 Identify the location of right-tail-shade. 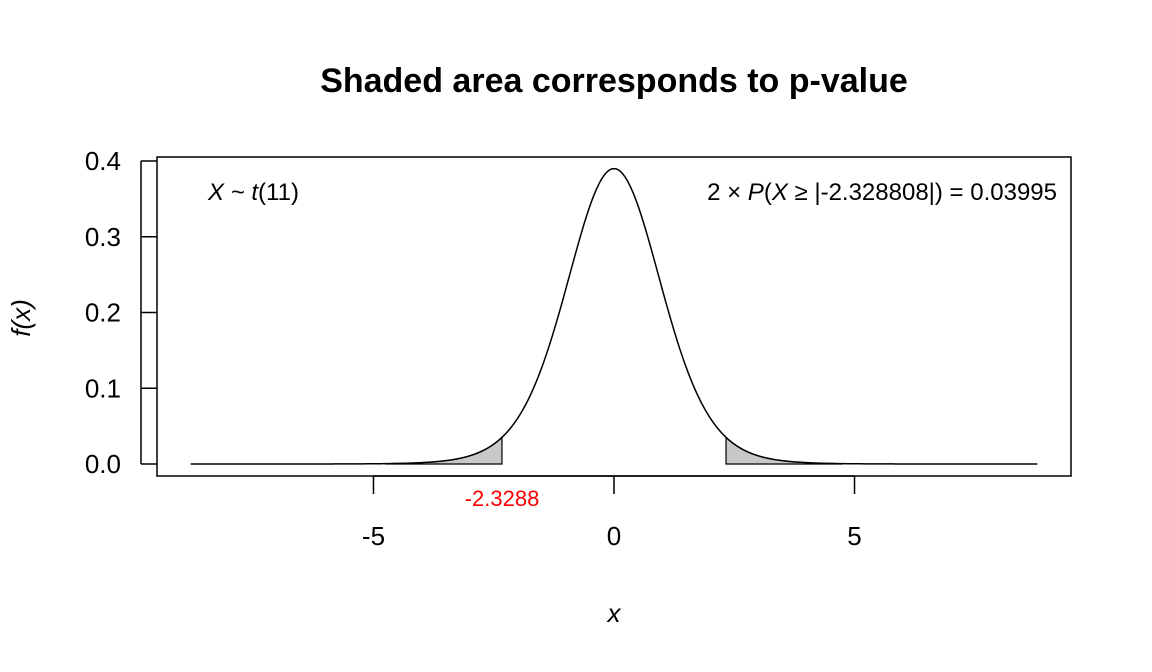
(784, 450).